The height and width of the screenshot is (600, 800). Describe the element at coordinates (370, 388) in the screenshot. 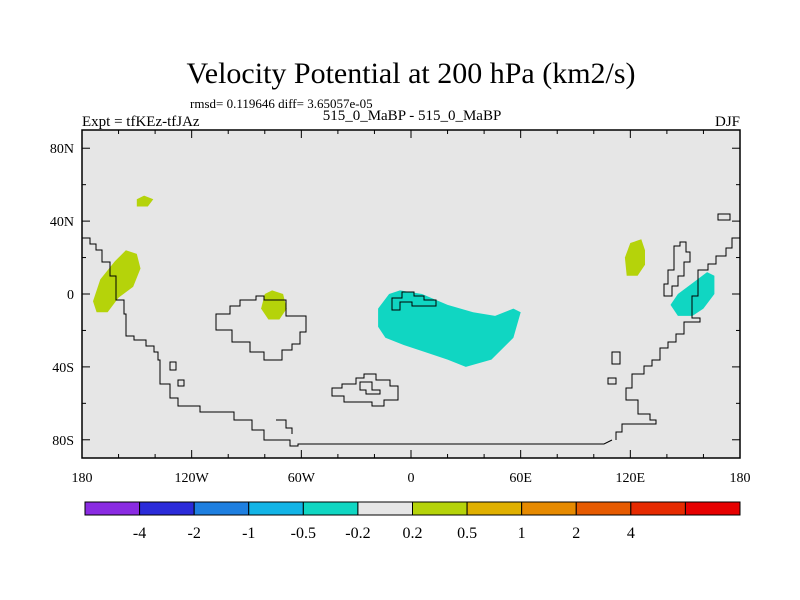

I see `coastline-inner-basin` at that location.